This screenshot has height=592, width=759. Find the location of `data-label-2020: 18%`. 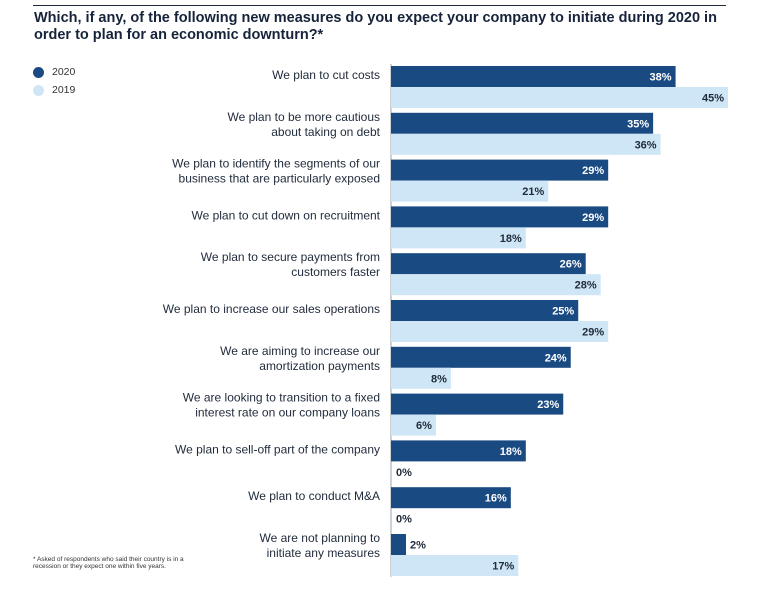

data-label-2020: 18% is located at coordinates (511, 452).